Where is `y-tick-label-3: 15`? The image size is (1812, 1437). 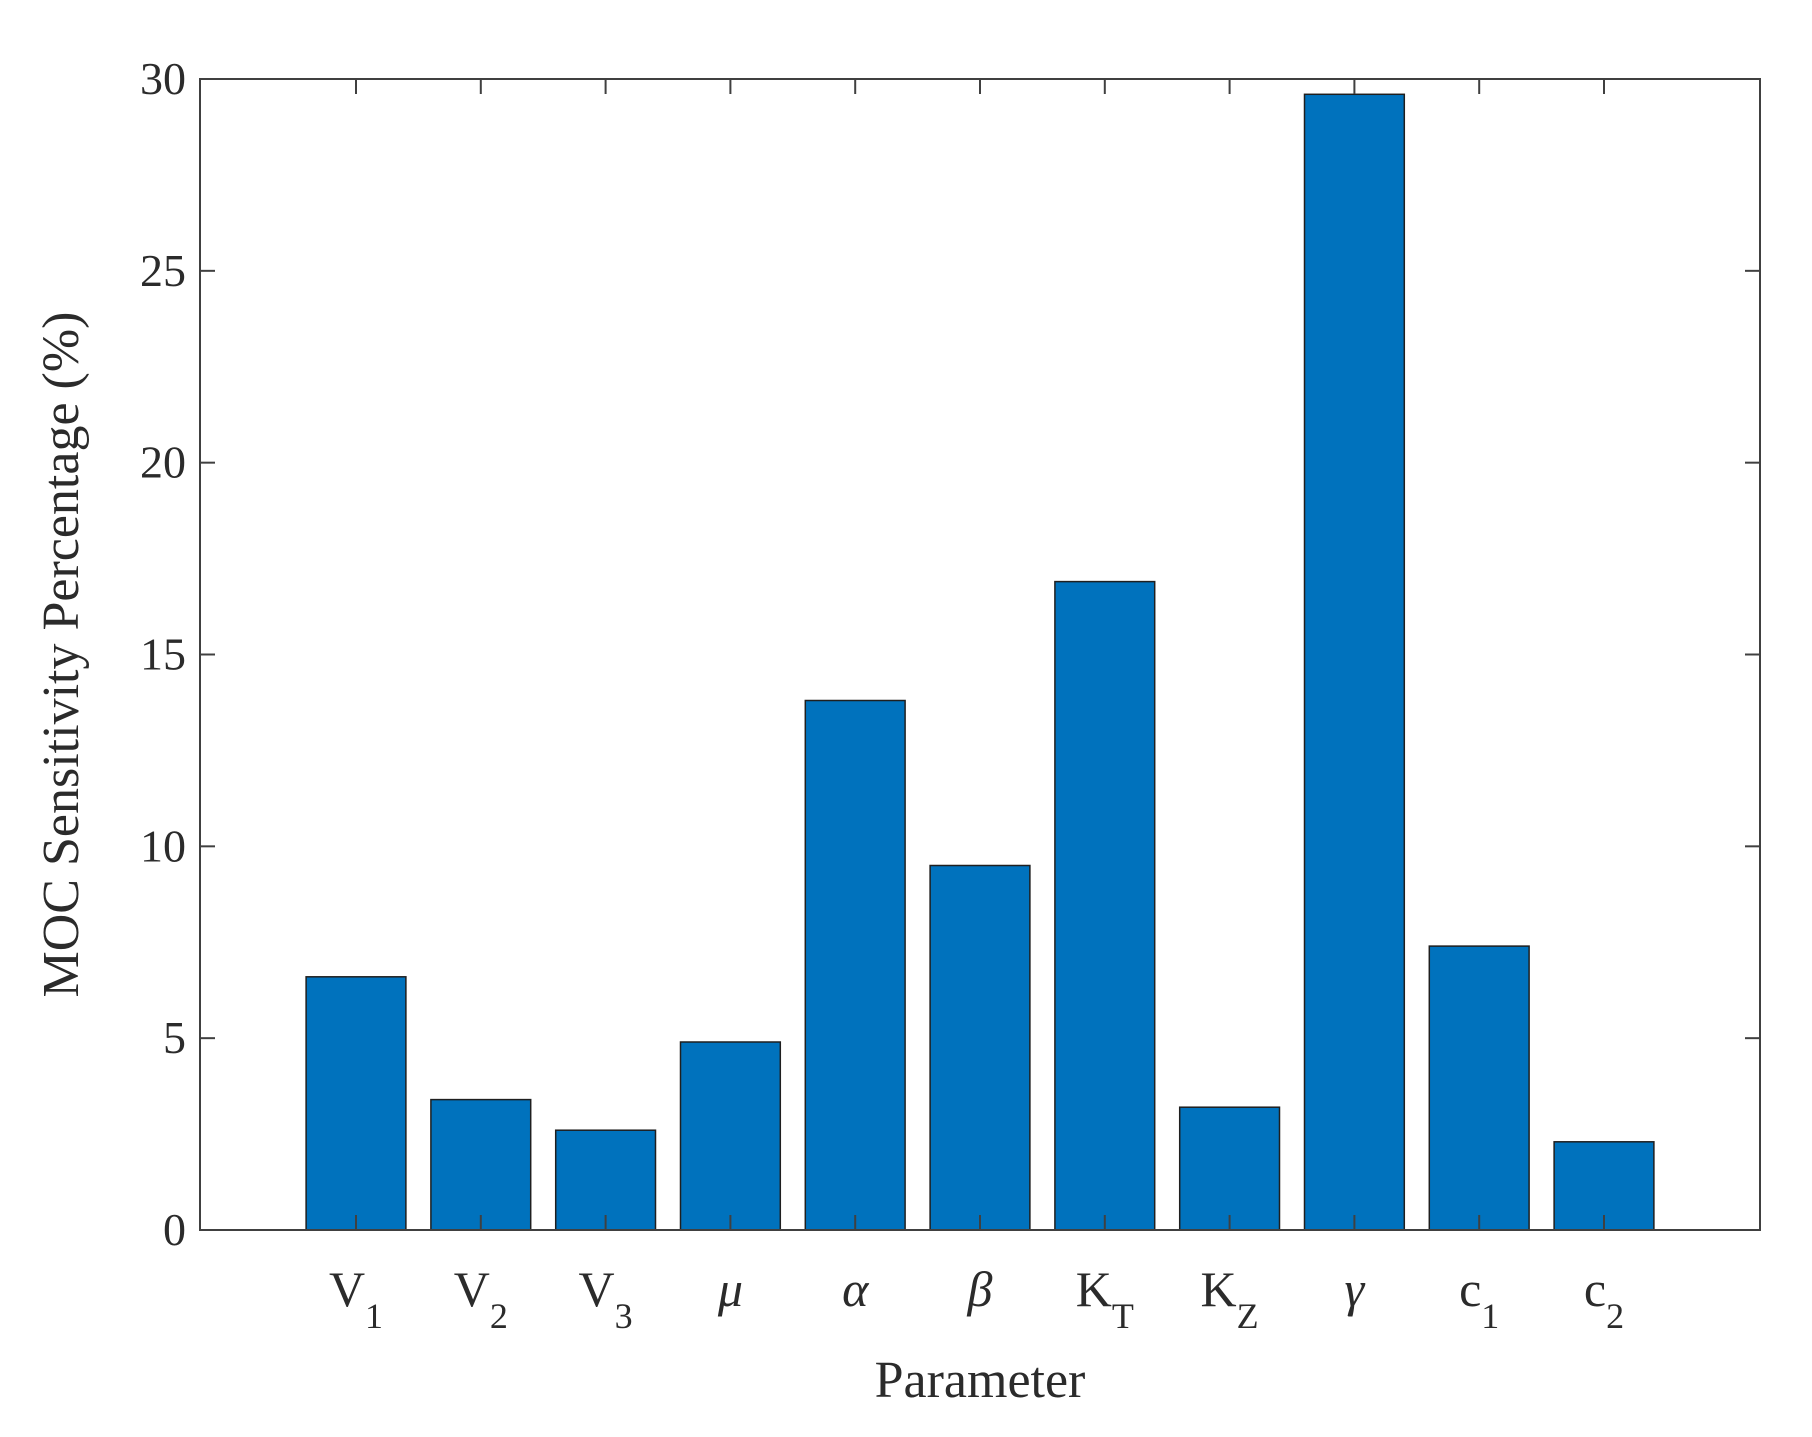 y-tick-label-3: 15 is located at coordinates (163, 654).